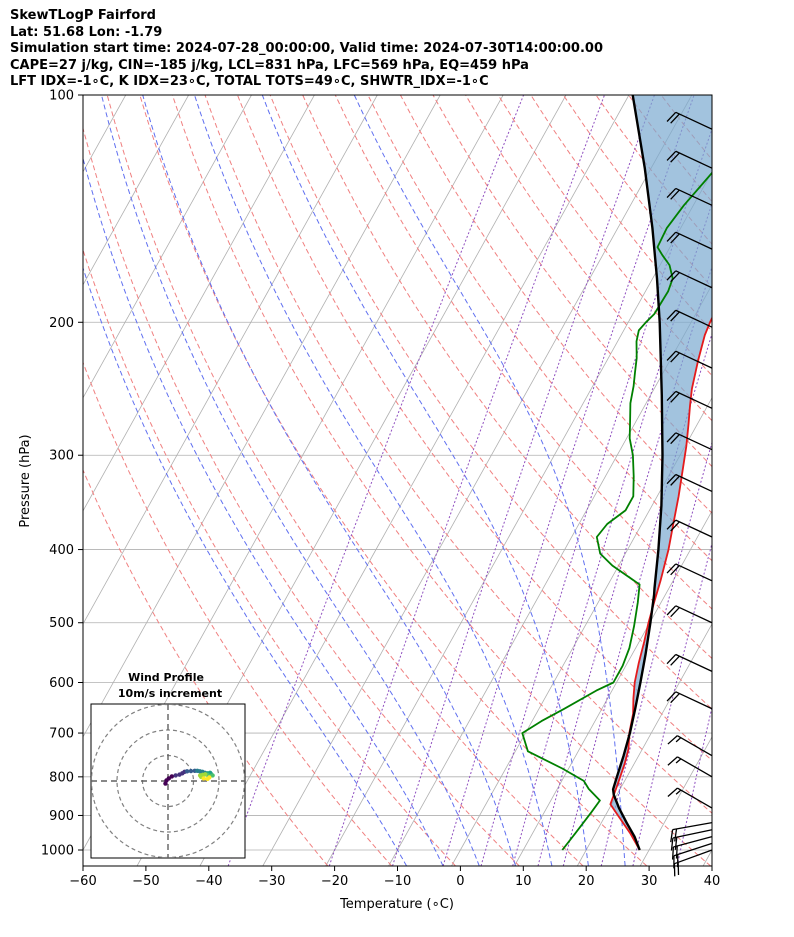  Describe the element at coordinates (61, 323) in the screenshot. I see `y-tick-label: 200` at that location.